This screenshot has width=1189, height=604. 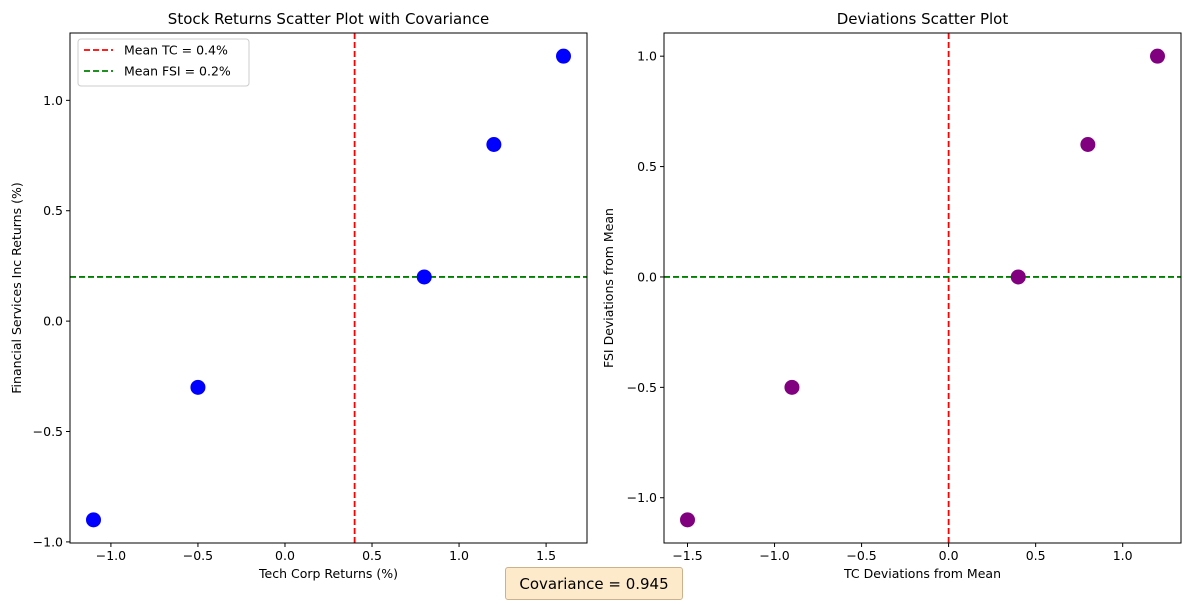 I want to click on x-axis-label: Tech Corp Returns (%), so click(x=328, y=573).